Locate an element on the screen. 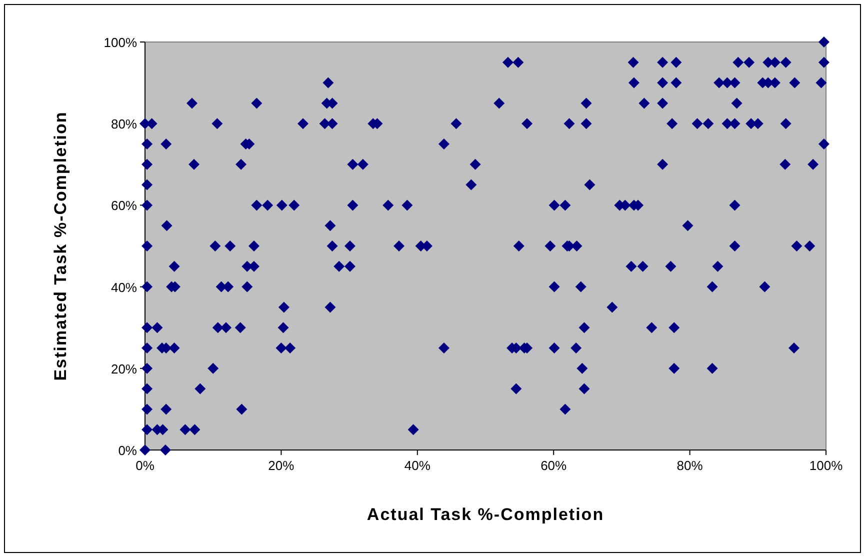  x-tick-label: 80% is located at coordinates (690, 465).